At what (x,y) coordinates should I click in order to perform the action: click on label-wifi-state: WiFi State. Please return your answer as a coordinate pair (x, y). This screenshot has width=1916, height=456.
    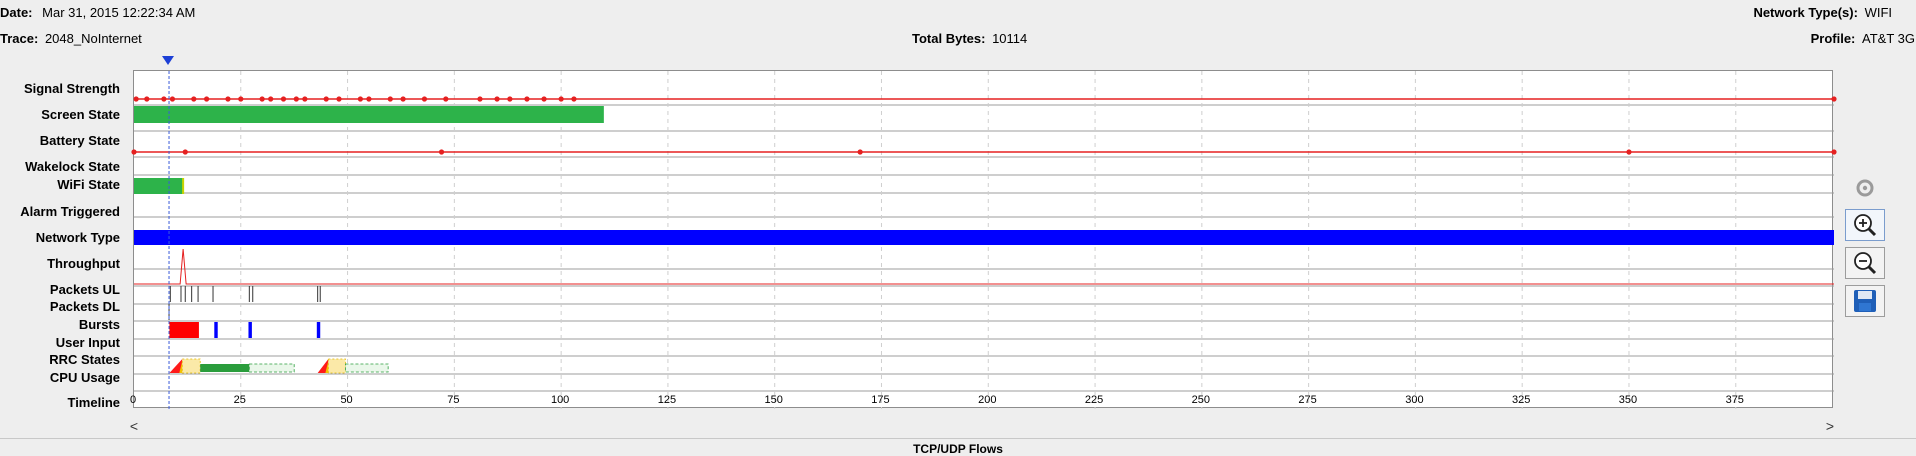
    Looking at the image, I should click on (88, 184).